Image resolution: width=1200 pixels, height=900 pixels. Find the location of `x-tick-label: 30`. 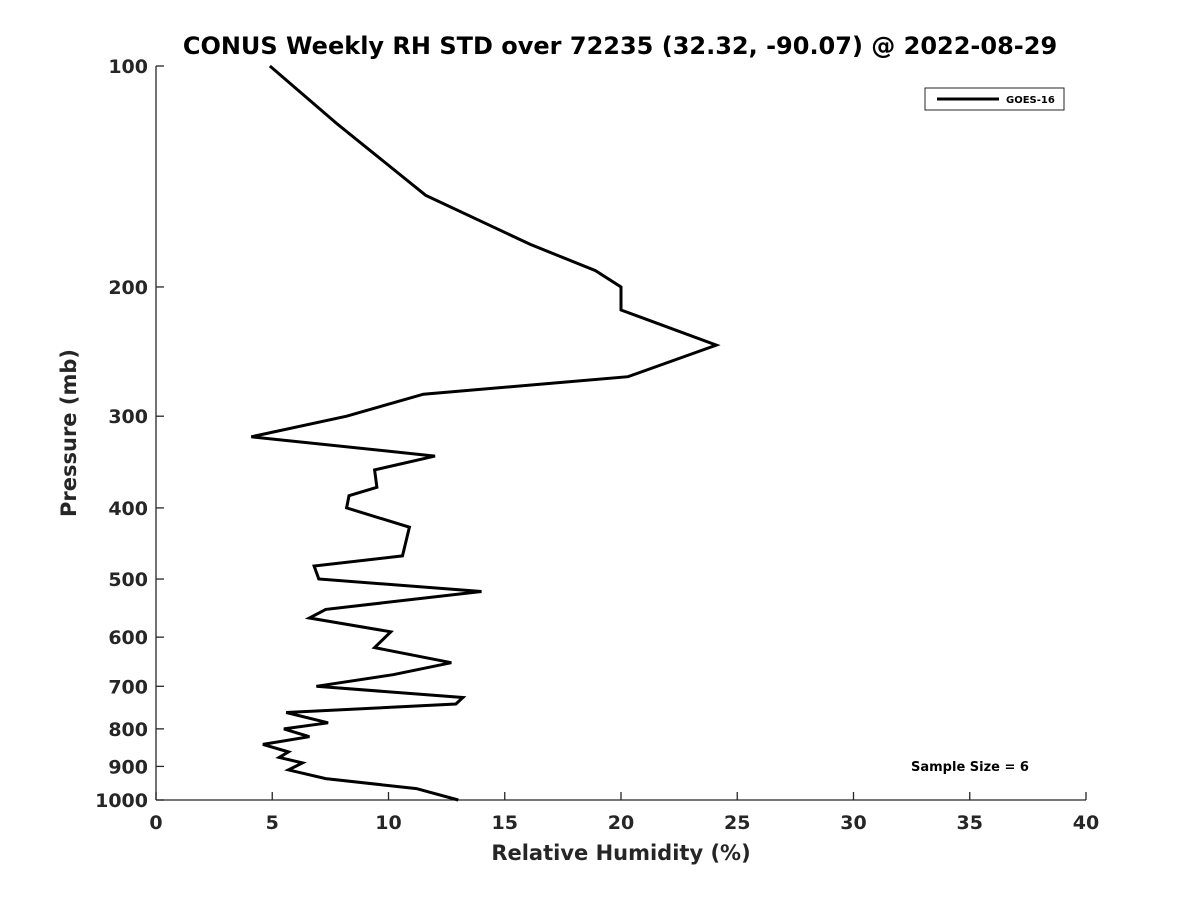

x-tick-label: 30 is located at coordinates (853, 823).